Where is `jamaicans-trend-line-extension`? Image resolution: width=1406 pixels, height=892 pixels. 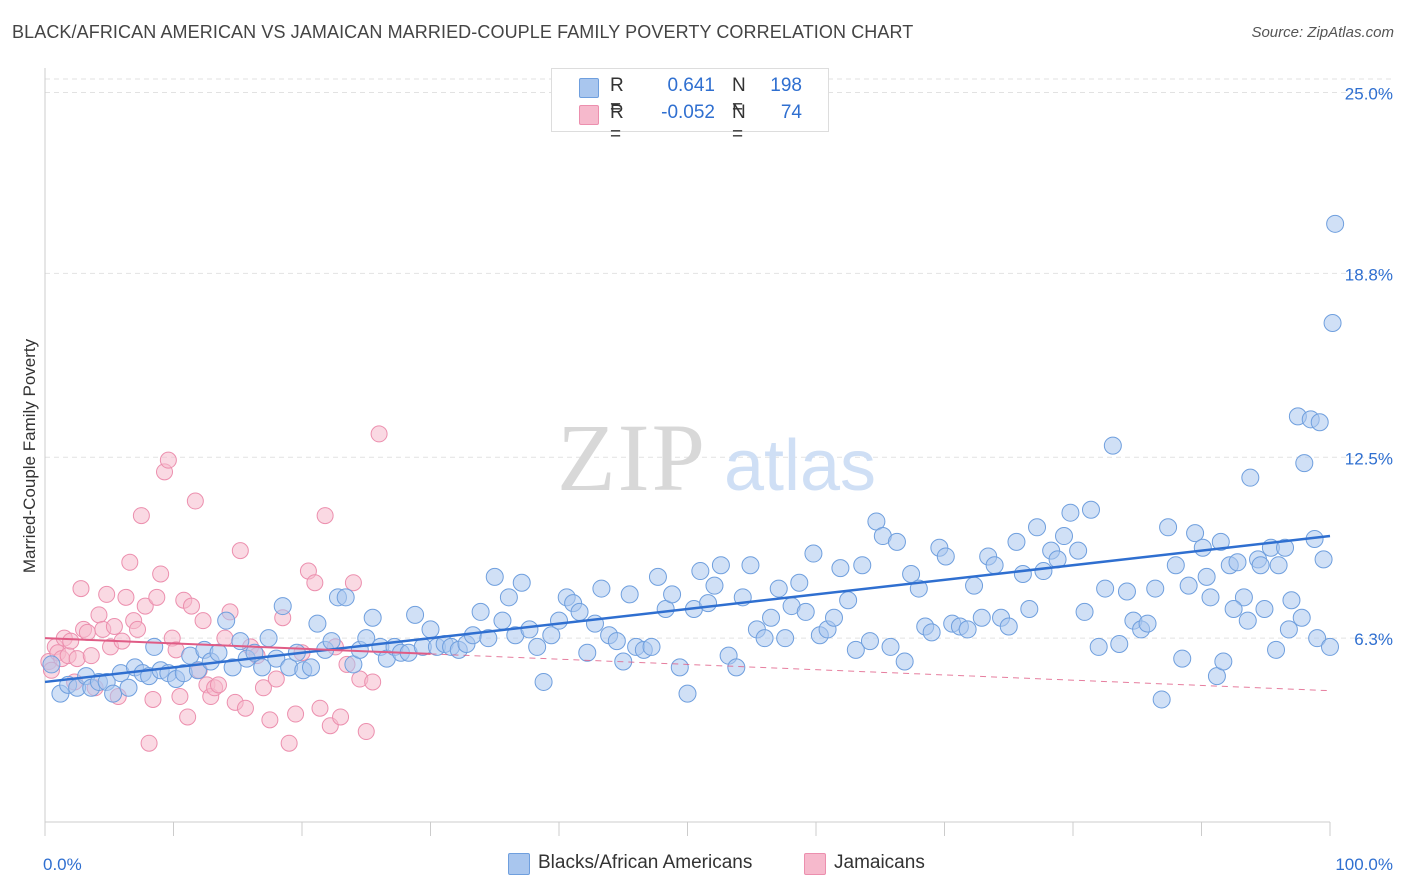 jamaicans-trend-line-extension is located at coordinates (880, 672).